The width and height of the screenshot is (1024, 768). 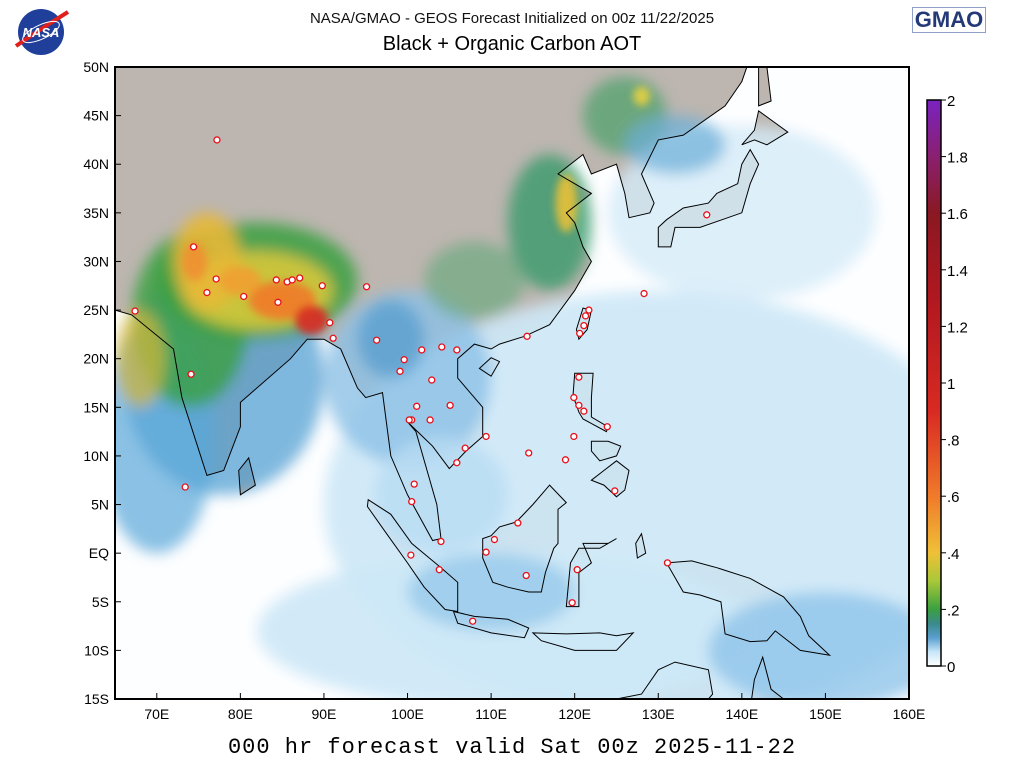 What do you see at coordinates (953, 610) in the screenshot?
I see `colorbar-tick-label: .2` at bounding box center [953, 610].